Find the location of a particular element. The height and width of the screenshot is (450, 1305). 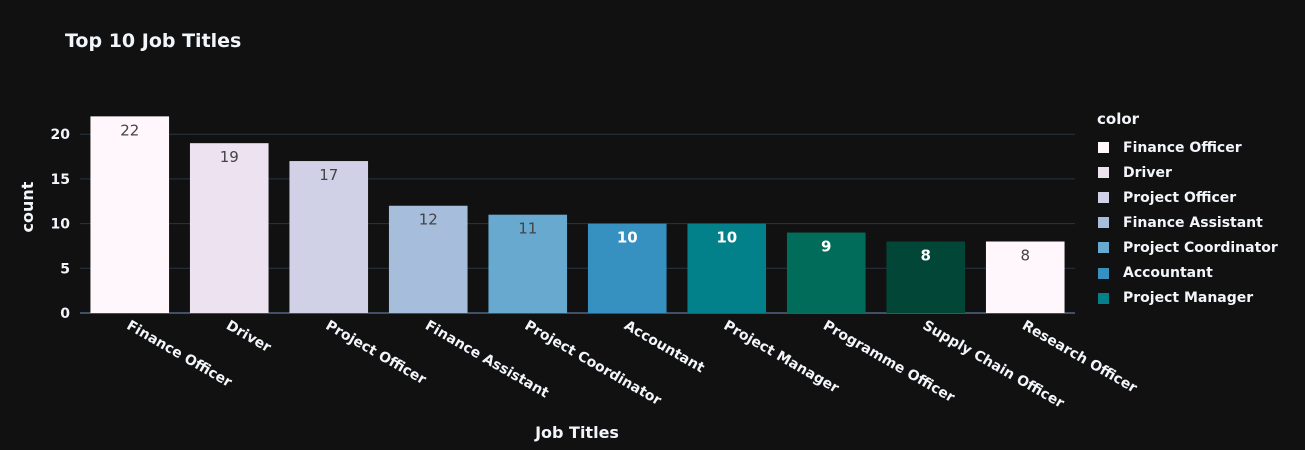

legend-item: Project Officer is located at coordinates (1187, 197).